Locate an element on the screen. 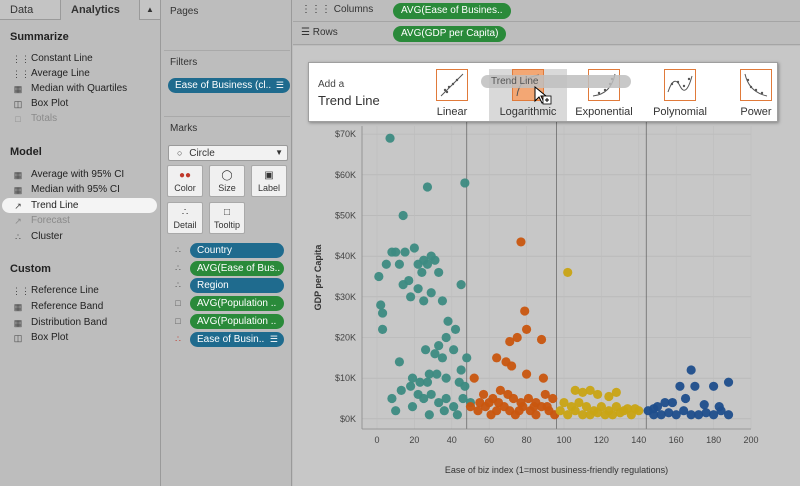 The image size is (800, 486). summarize-item: ⋮⋮ Constant Line is located at coordinates (52, 58).